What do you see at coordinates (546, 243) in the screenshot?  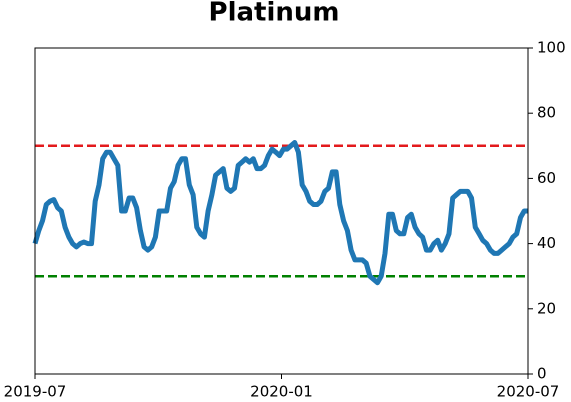 I see `y-tick-label: 40` at bounding box center [546, 243].